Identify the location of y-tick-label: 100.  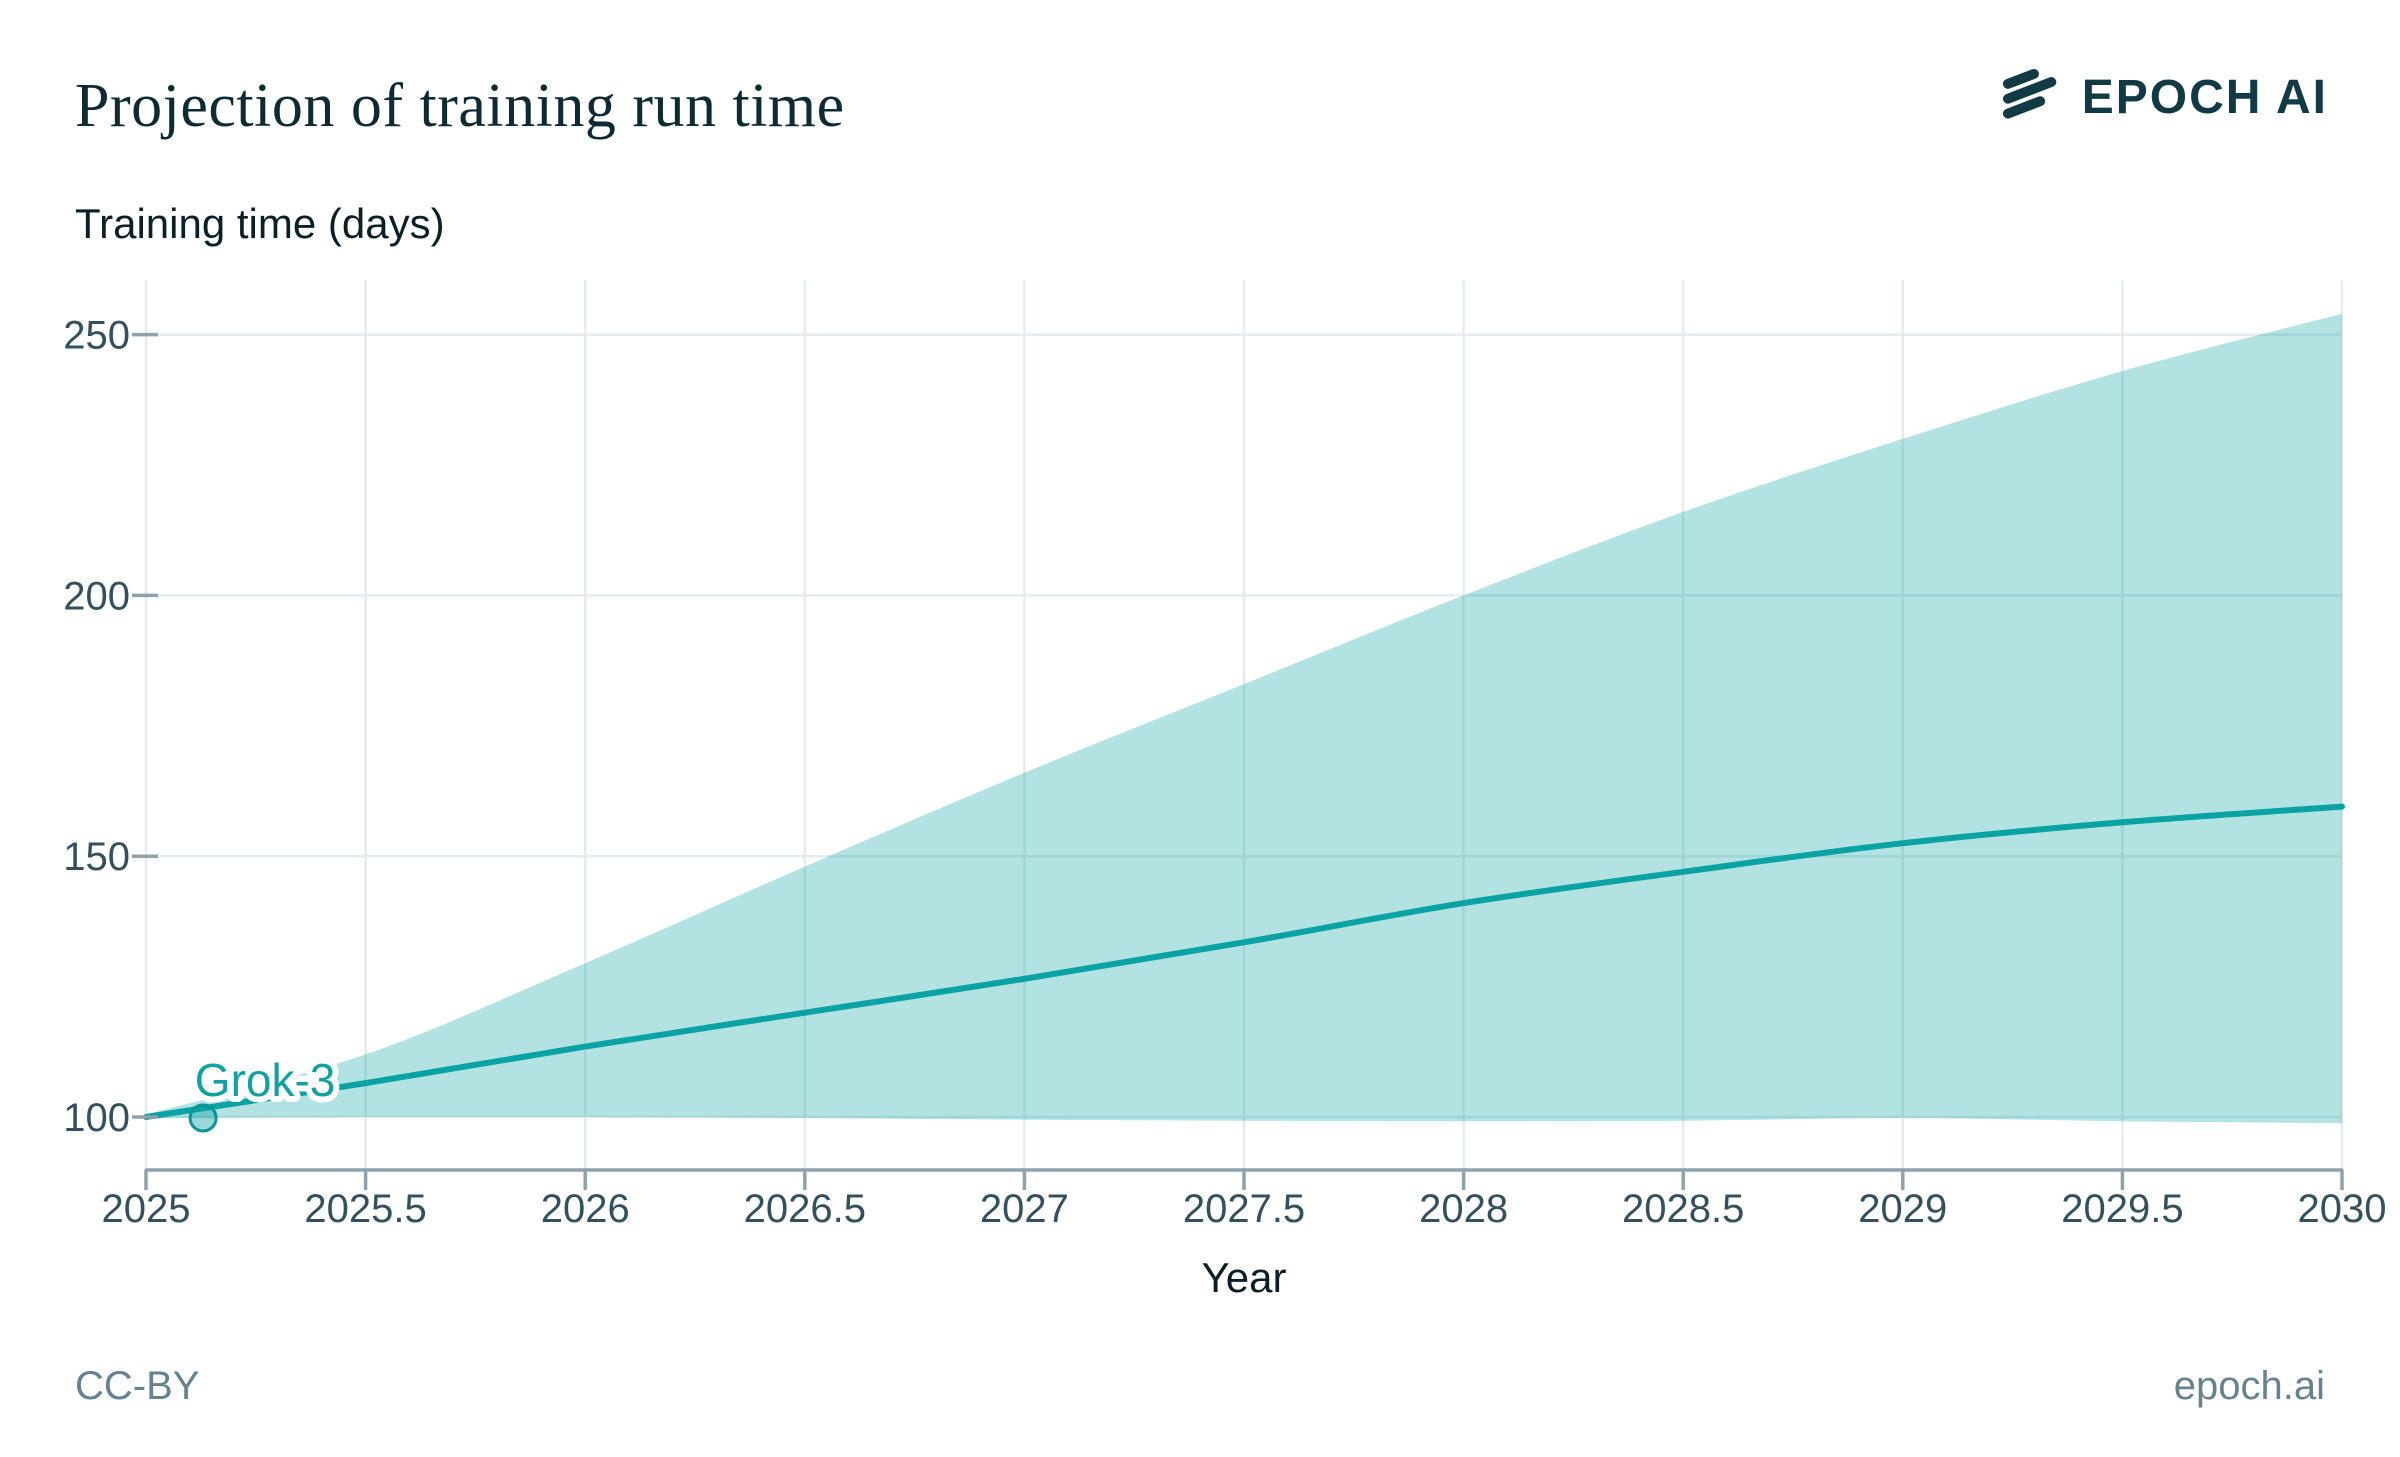
(96, 1118).